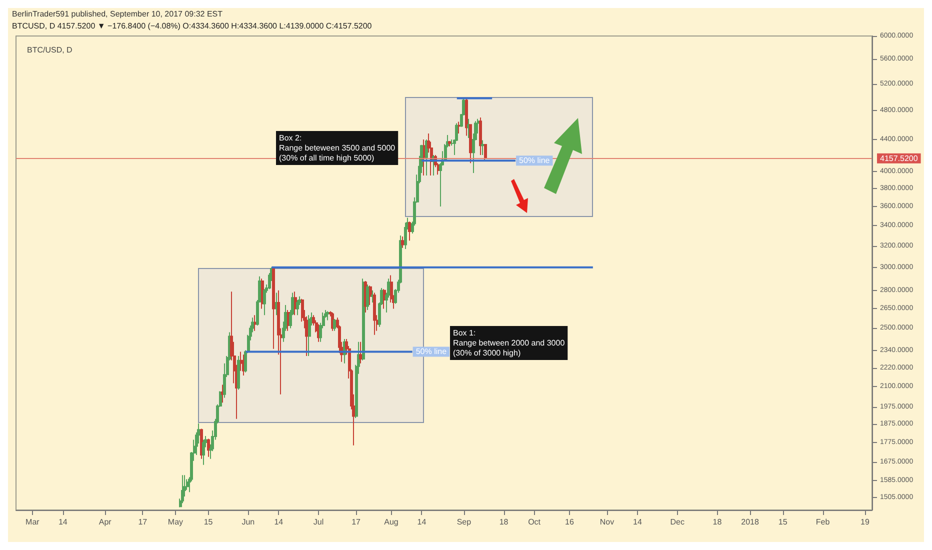 Image resolution: width=932 pixels, height=550 pixels. What do you see at coordinates (509, 343) in the screenshot?
I see `annotation: Box 1: Range between 2000 and 3000 (30% of 3000 high)` at bounding box center [509, 343].